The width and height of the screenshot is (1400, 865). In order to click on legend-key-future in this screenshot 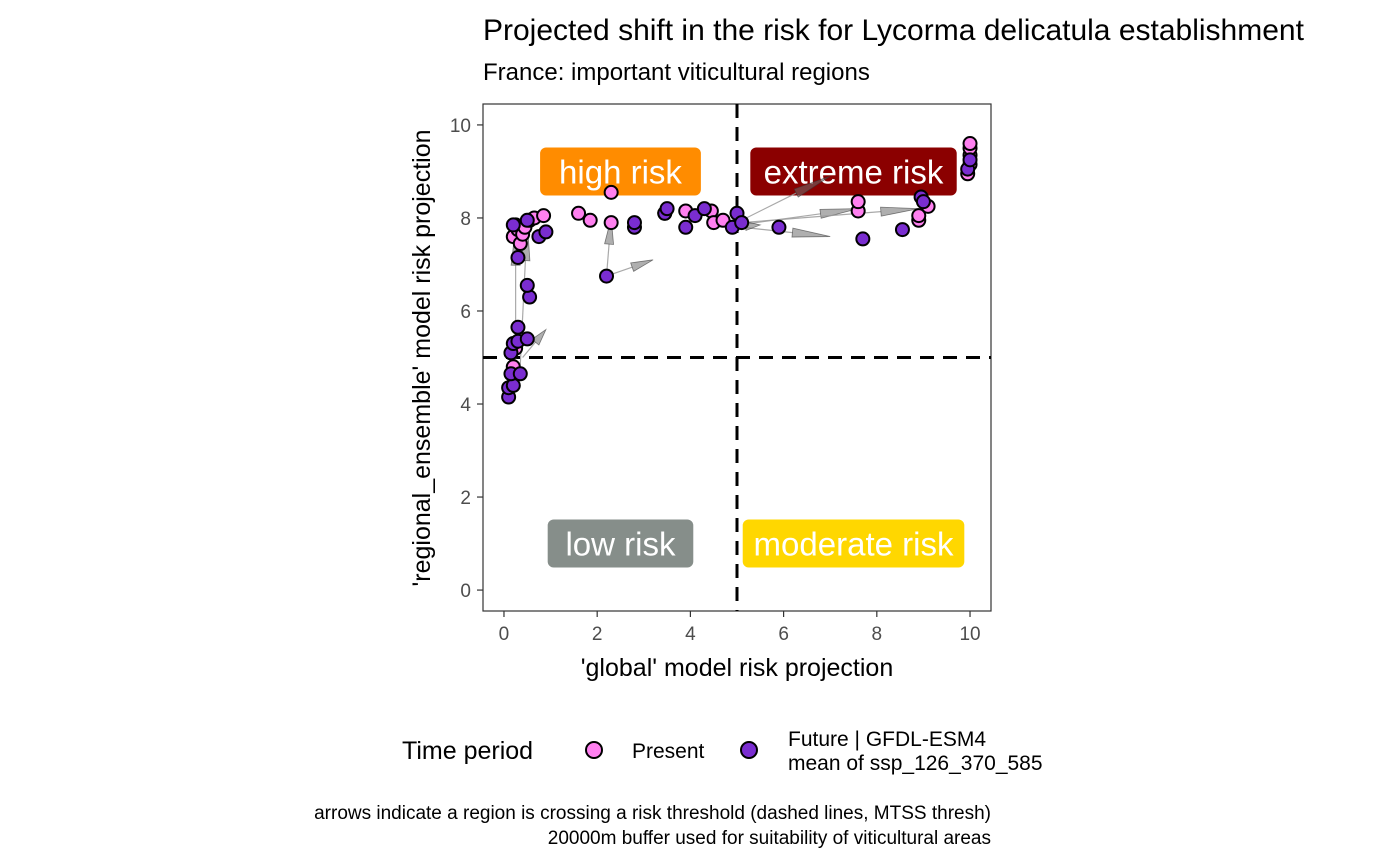, I will do `click(749, 750)`.